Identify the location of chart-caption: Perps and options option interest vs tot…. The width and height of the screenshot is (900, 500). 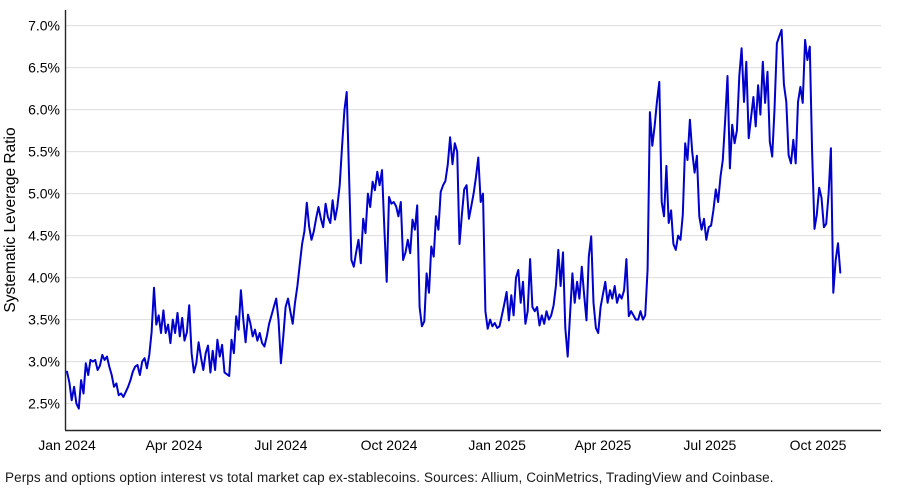
(389, 477).